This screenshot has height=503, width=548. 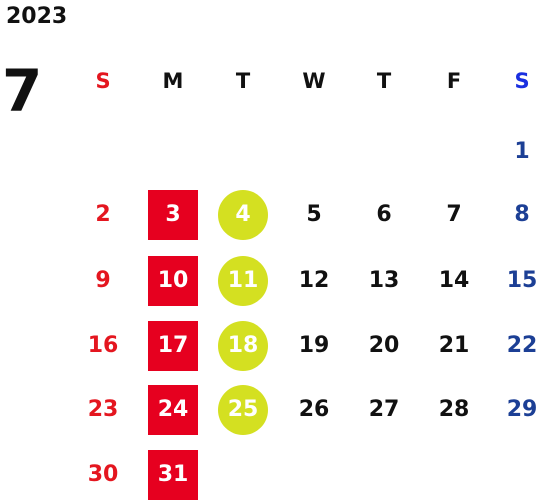 I want to click on day-5: 5, so click(x=314, y=214).